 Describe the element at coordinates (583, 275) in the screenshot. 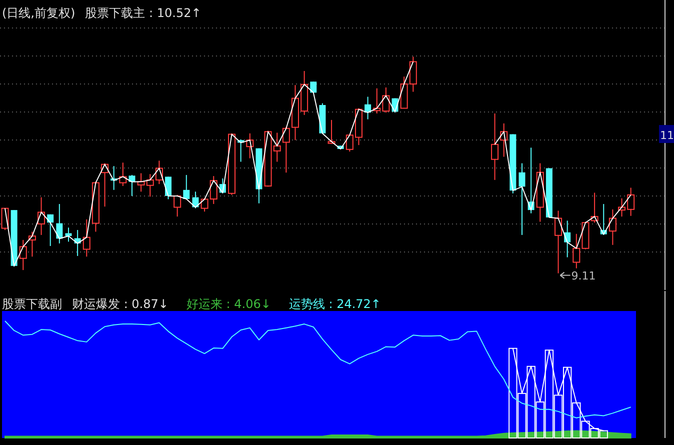

I see `annotation: 9.11` at that location.